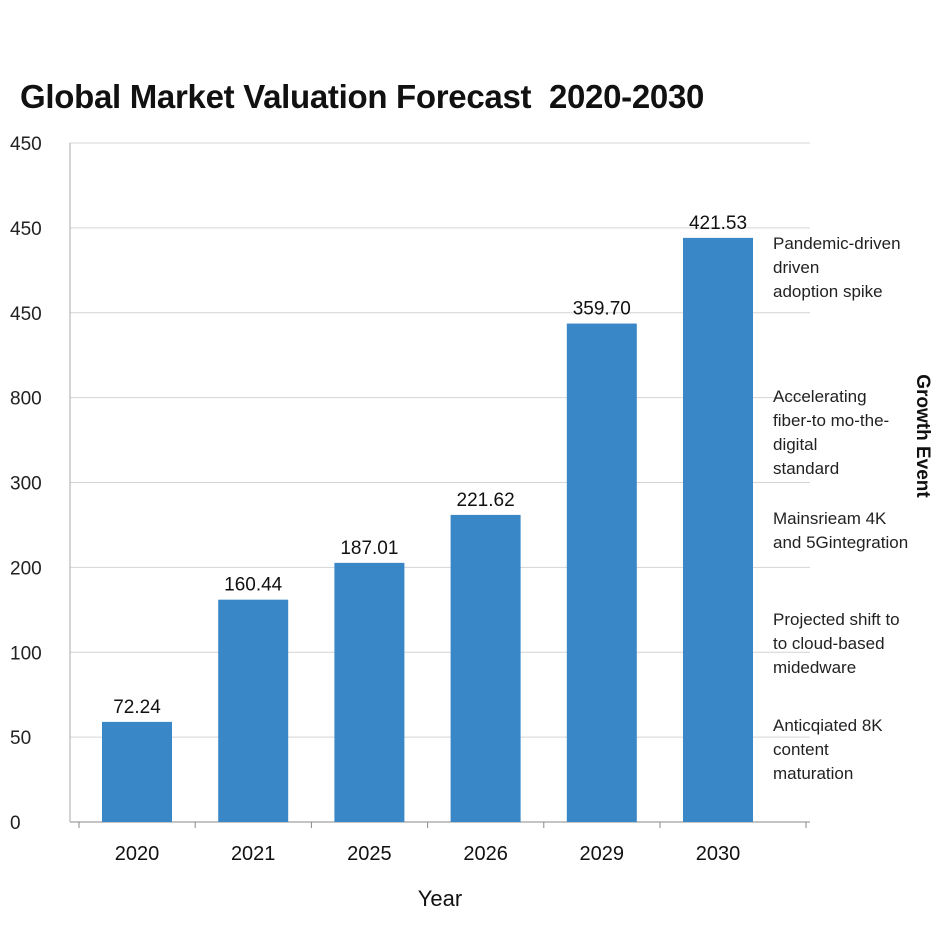 The image size is (945, 945). What do you see at coordinates (26, 568) in the screenshot?
I see `y-tick-label: 200` at bounding box center [26, 568].